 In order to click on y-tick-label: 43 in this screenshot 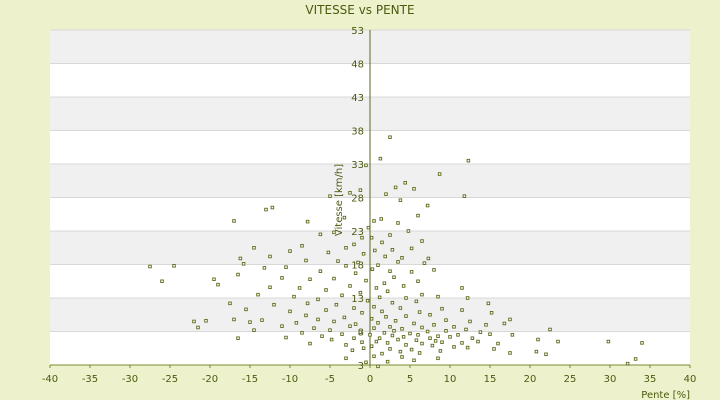, I will do `click(357, 98)`.